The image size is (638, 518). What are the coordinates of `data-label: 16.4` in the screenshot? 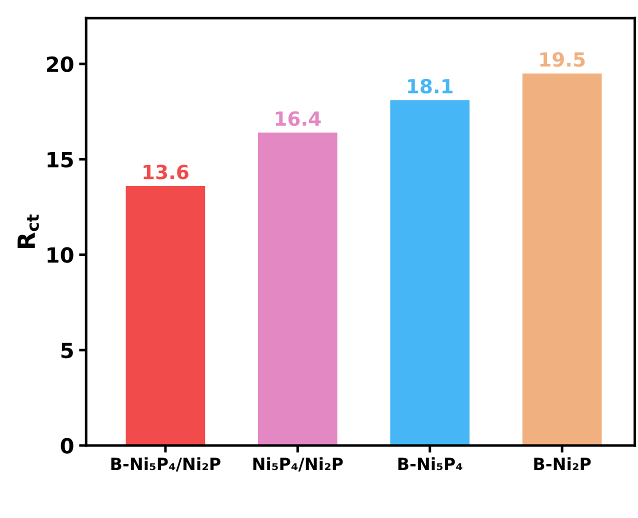 It's located at (298, 118).